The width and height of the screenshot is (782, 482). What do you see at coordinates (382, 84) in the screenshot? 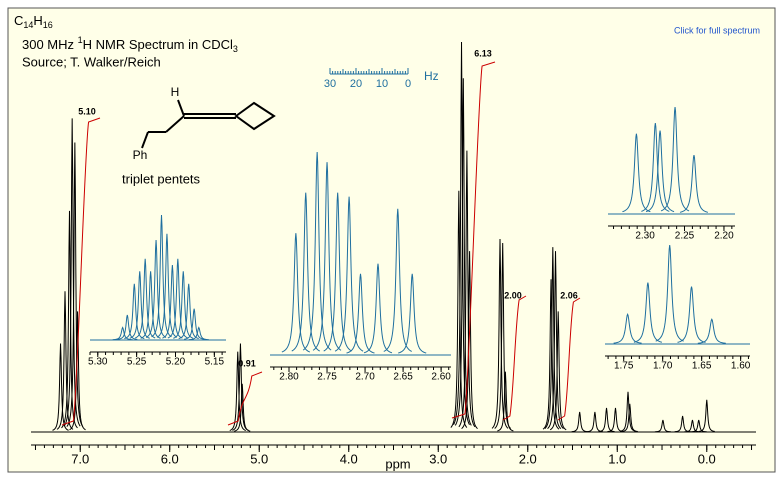
I see `hz-tick-label: 10` at bounding box center [382, 84].